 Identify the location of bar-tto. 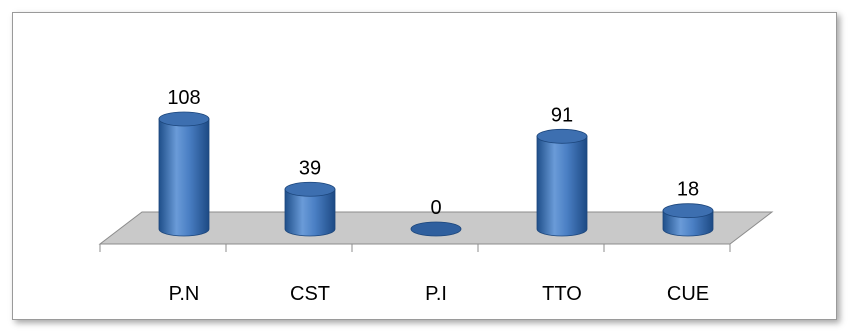
(562, 182).